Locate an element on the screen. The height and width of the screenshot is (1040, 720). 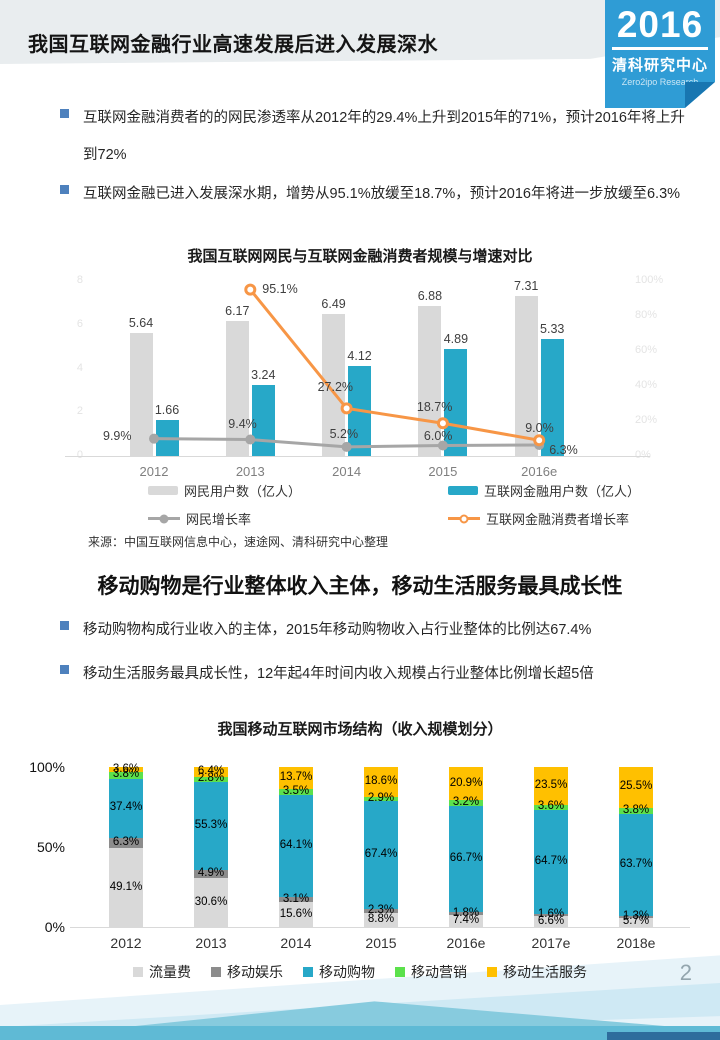
bullet-icon is located at coordinates (64, 189).